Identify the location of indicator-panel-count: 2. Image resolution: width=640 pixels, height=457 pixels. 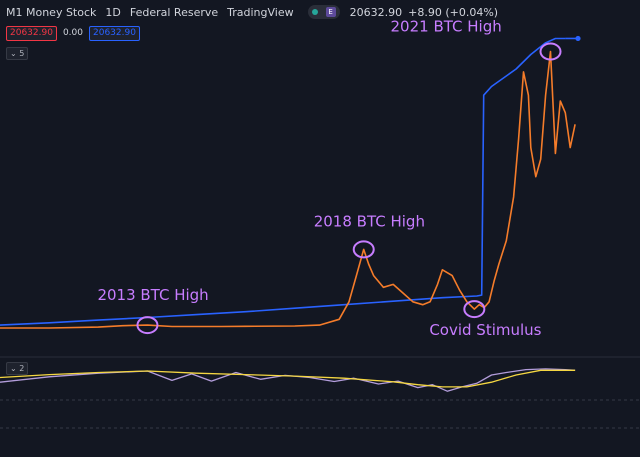
(22, 368).